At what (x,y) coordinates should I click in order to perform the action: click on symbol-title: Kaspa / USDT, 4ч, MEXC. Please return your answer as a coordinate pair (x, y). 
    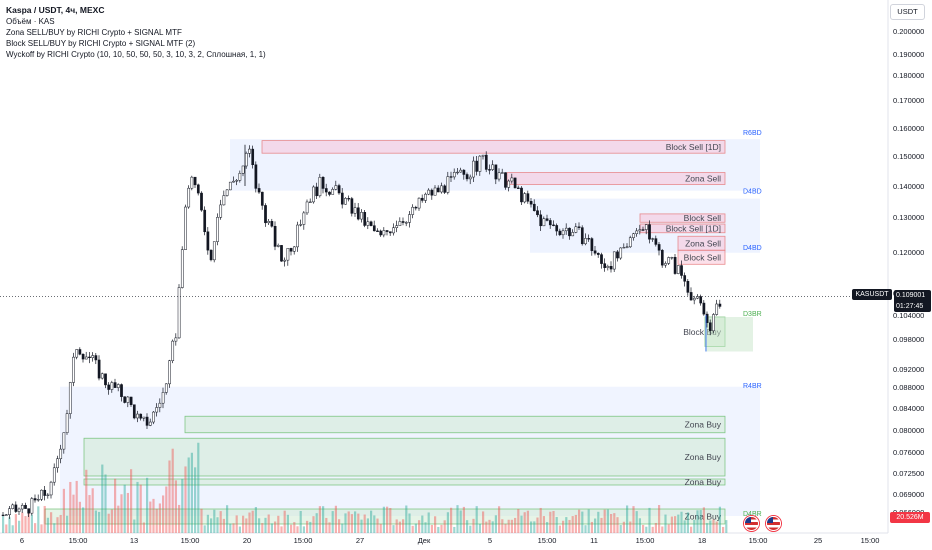
    Looking at the image, I should click on (55, 10).